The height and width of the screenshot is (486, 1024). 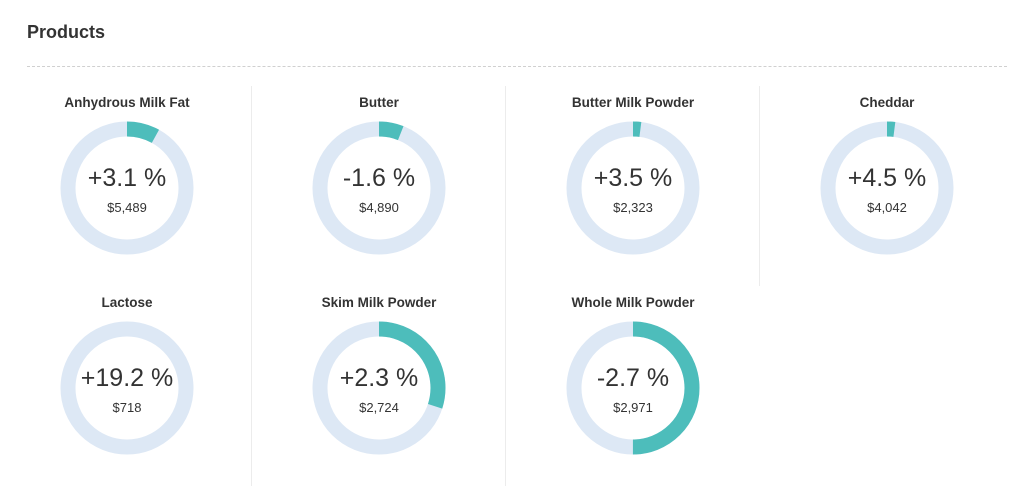 I want to click on product-card-butter: Butter -1.6 % $4,890, so click(x=378, y=186).